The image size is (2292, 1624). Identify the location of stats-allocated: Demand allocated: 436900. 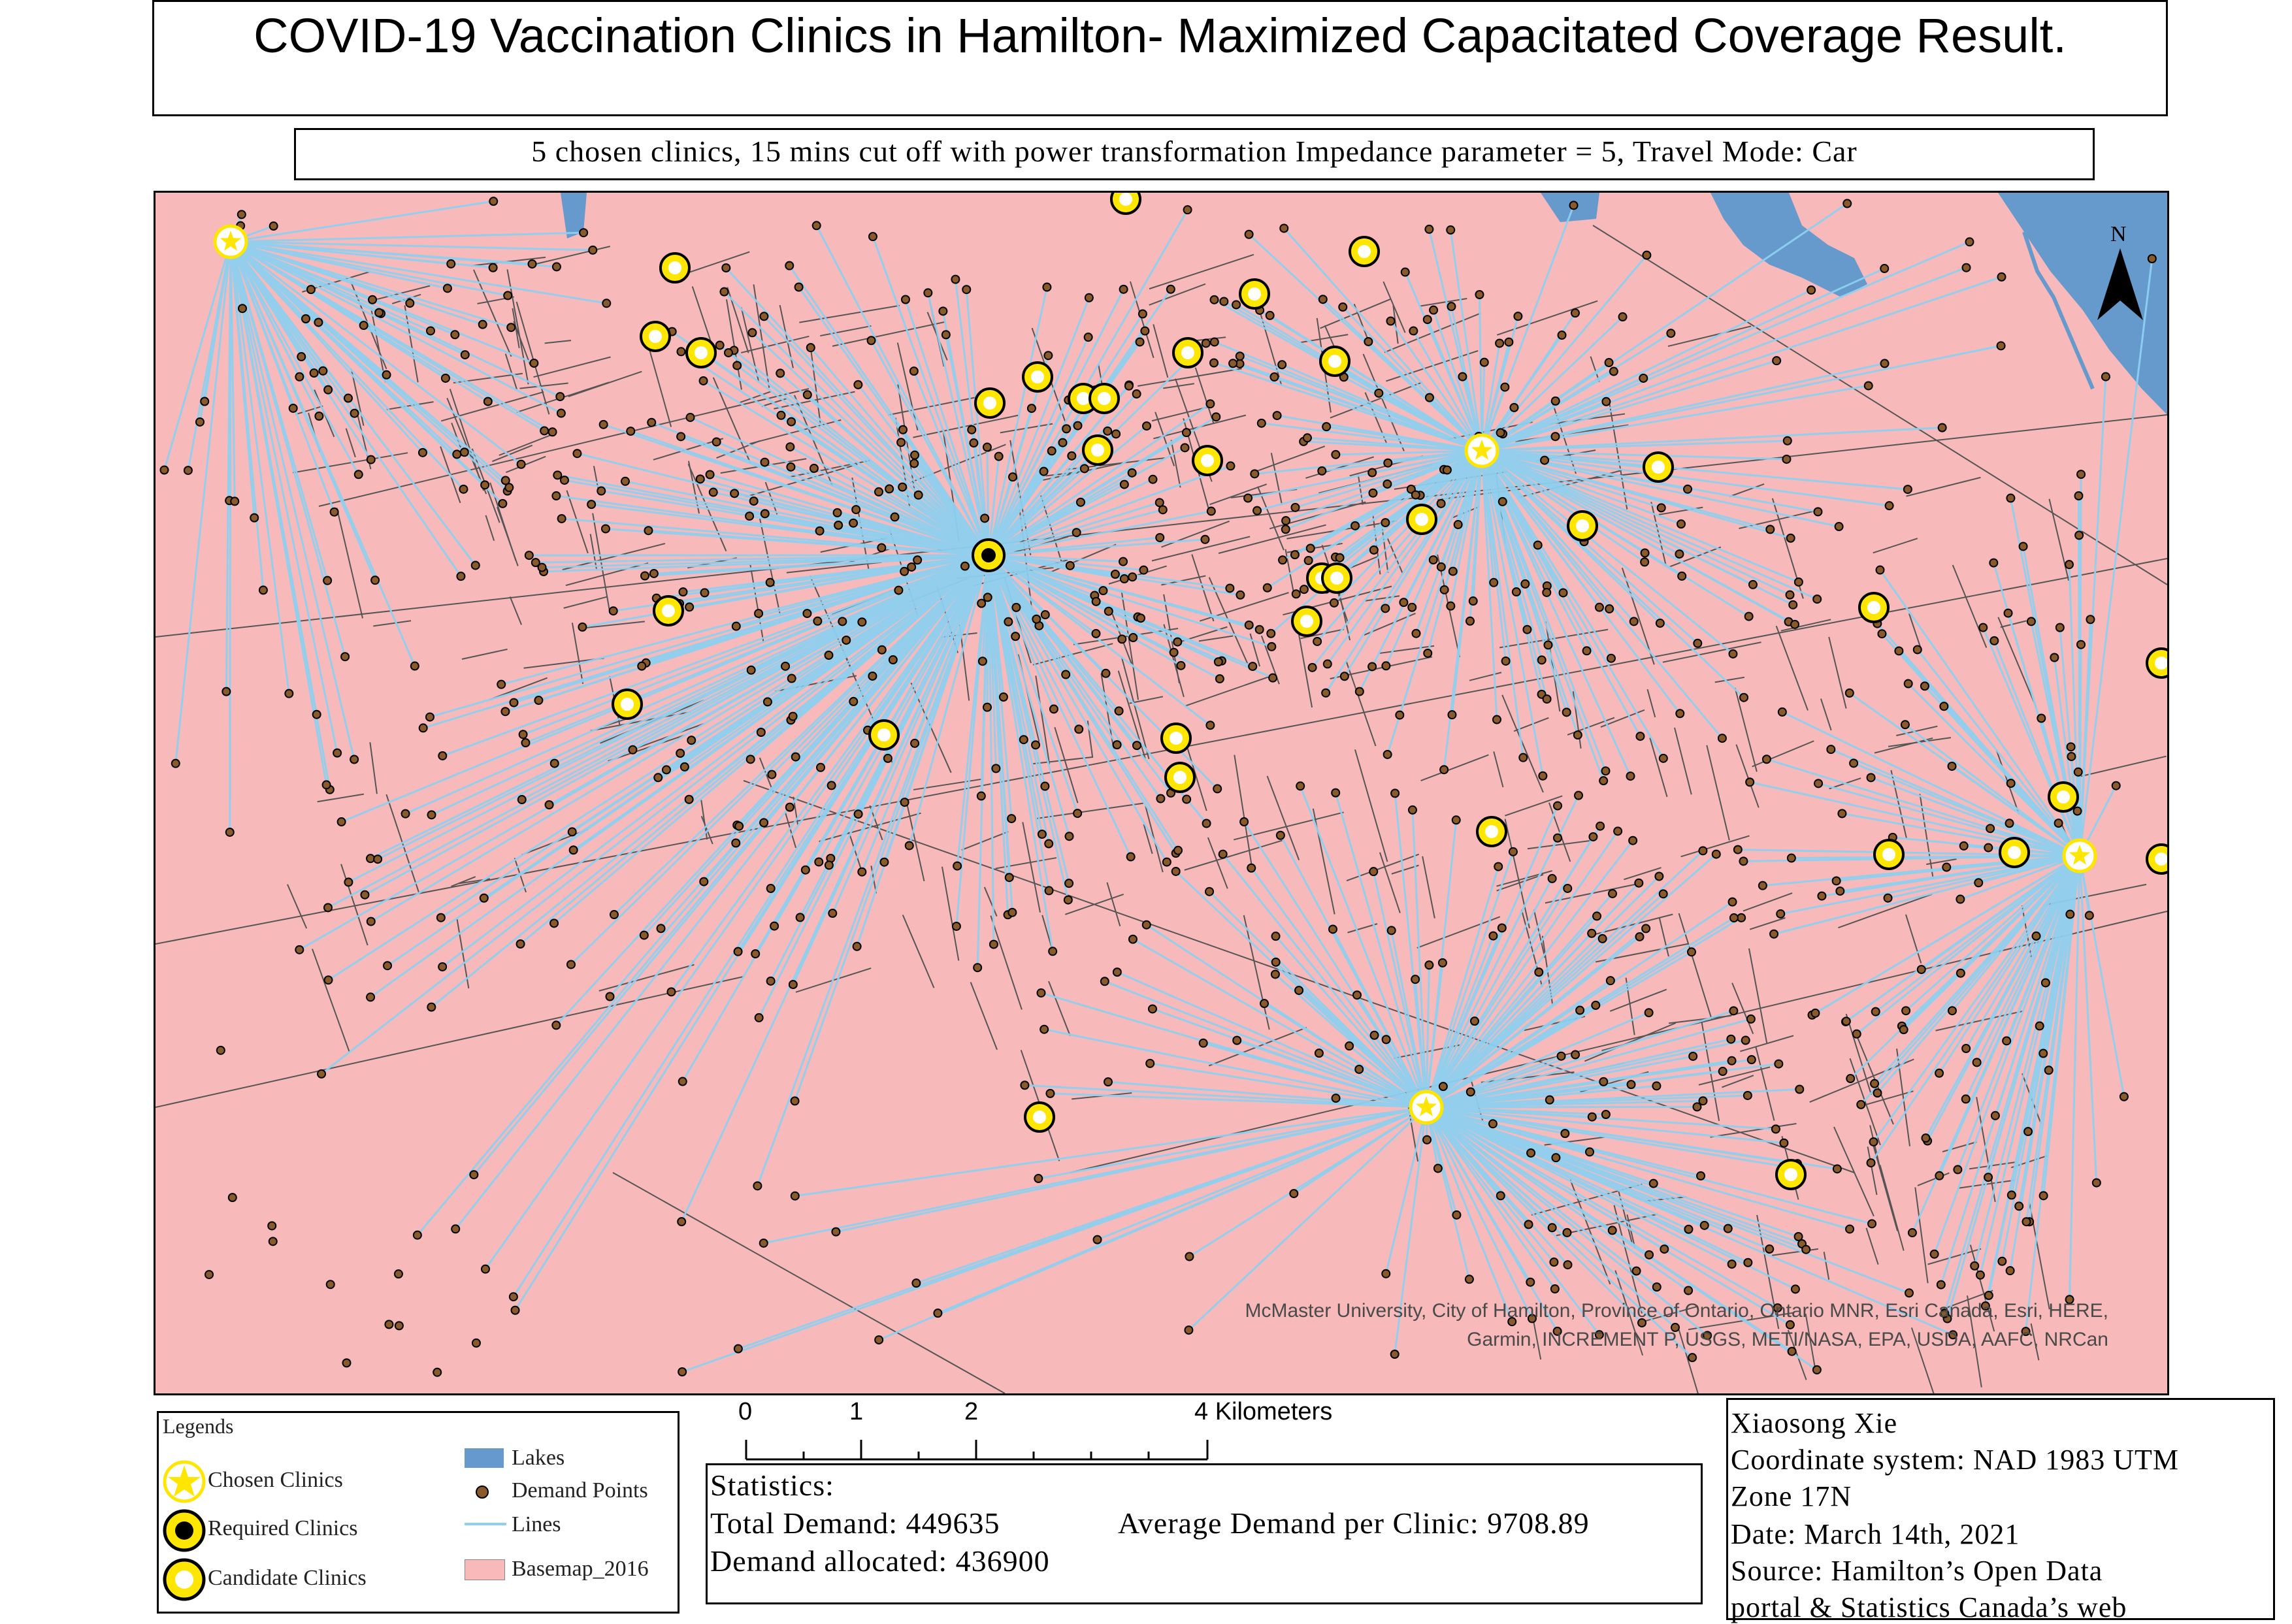
(880, 1561).